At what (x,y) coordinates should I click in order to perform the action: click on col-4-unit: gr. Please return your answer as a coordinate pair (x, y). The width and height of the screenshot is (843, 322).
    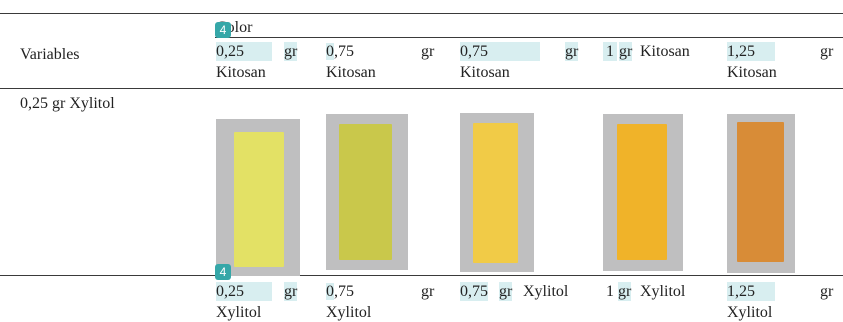
    Looking at the image, I should click on (626, 51).